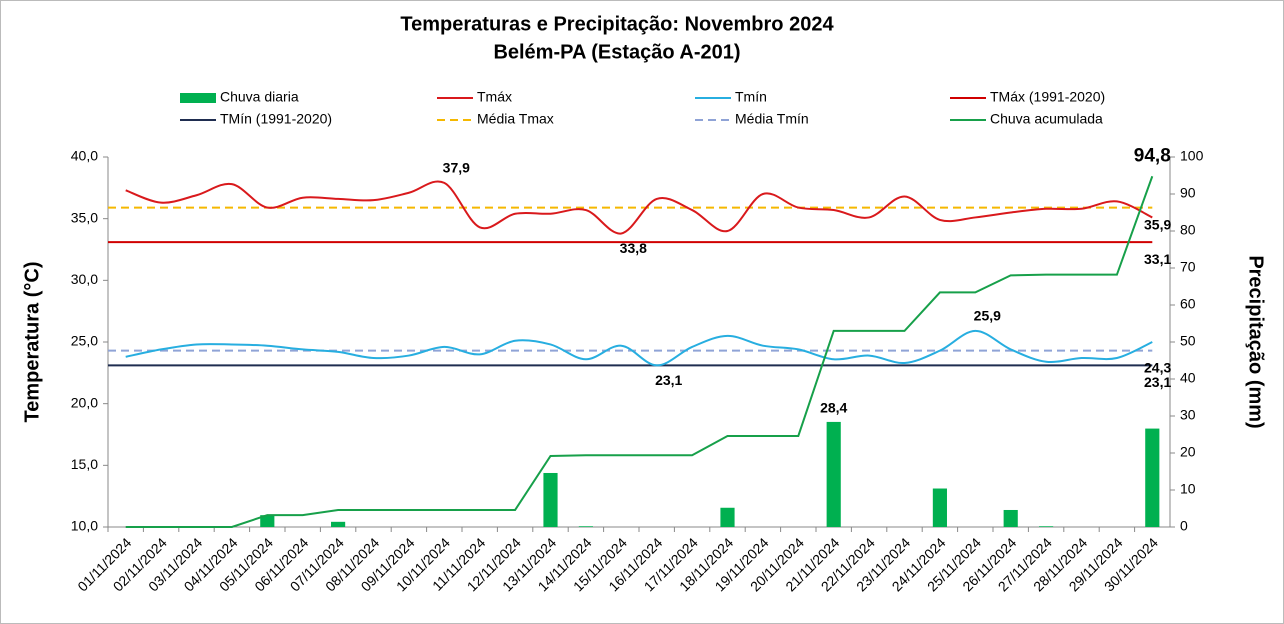  Describe the element at coordinates (1188, 341) in the screenshot. I see `y2-tick-label: 50` at that location.